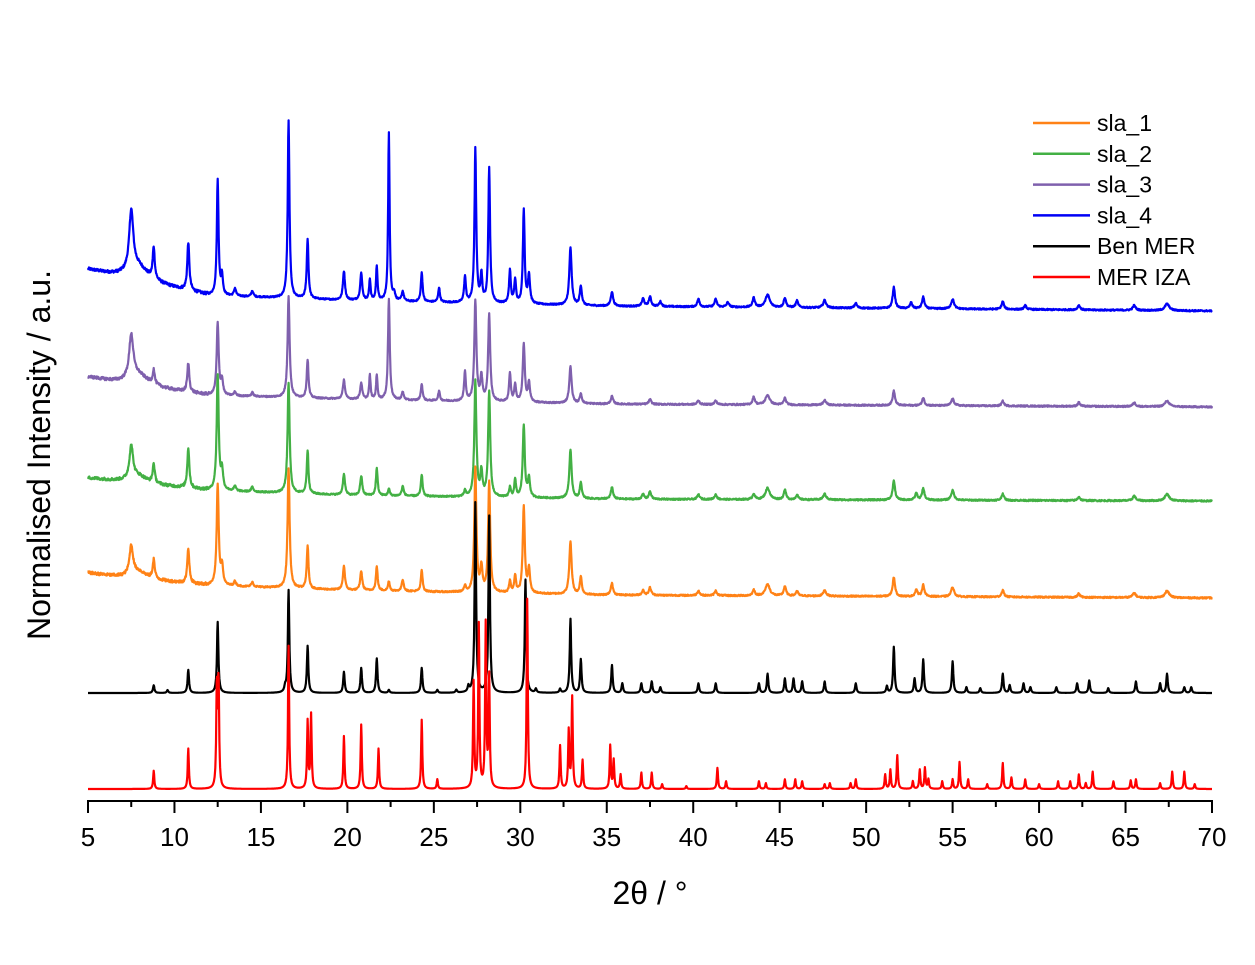 The image size is (1255, 965). Describe the element at coordinates (649, 893) in the screenshot. I see `x-axis-title: 2θ / °` at that location.